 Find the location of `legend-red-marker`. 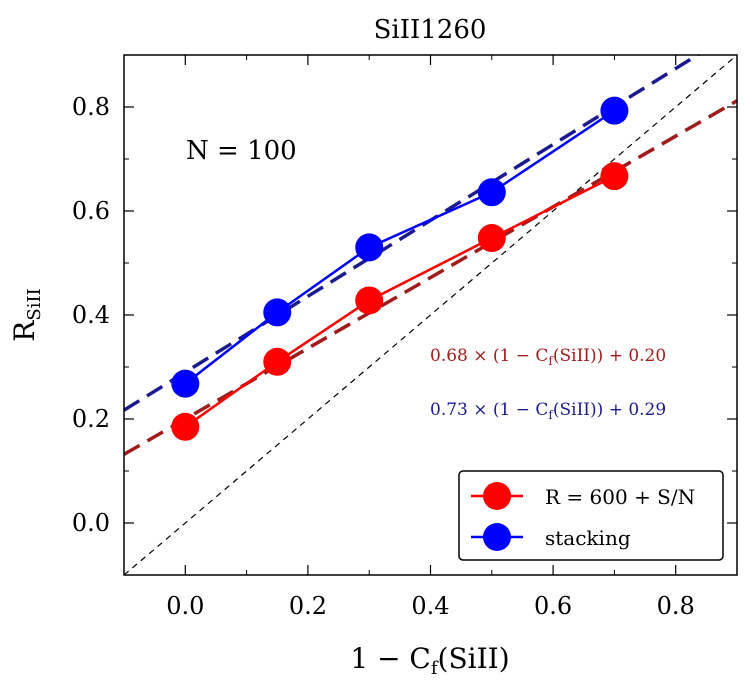

legend-red-marker is located at coordinates (497, 496).